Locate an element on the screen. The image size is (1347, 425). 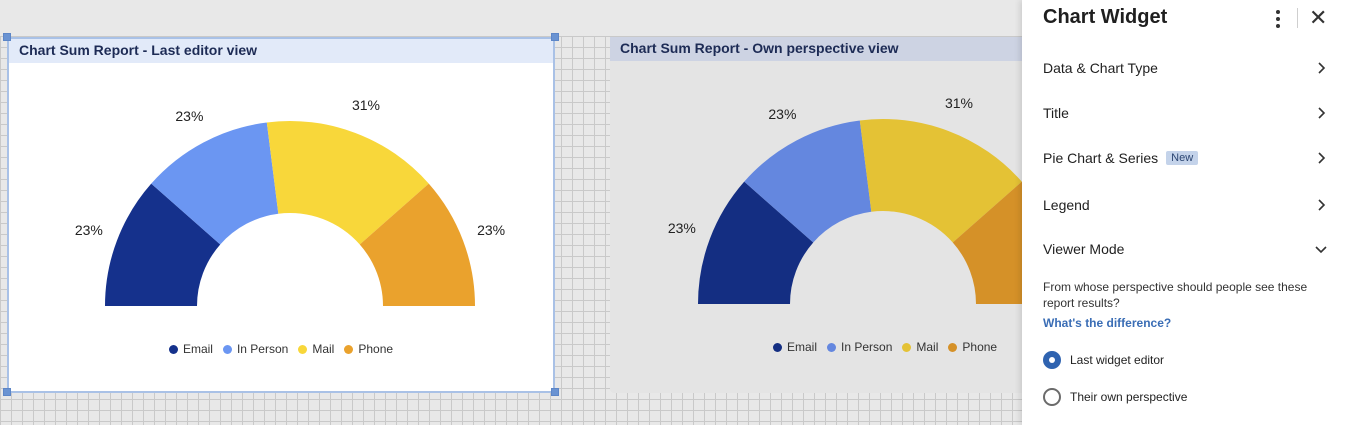
section-viewer-mode: Viewer Mode is located at coordinates (1185, 249).